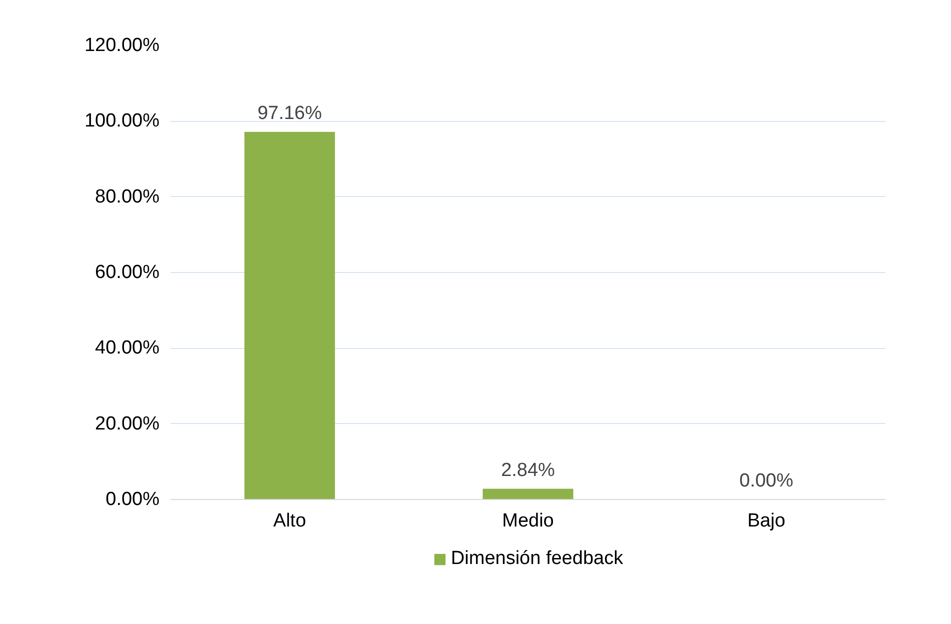 Image resolution: width=951 pixels, height=624 pixels. I want to click on text: 2.84%, so click(528, 470).